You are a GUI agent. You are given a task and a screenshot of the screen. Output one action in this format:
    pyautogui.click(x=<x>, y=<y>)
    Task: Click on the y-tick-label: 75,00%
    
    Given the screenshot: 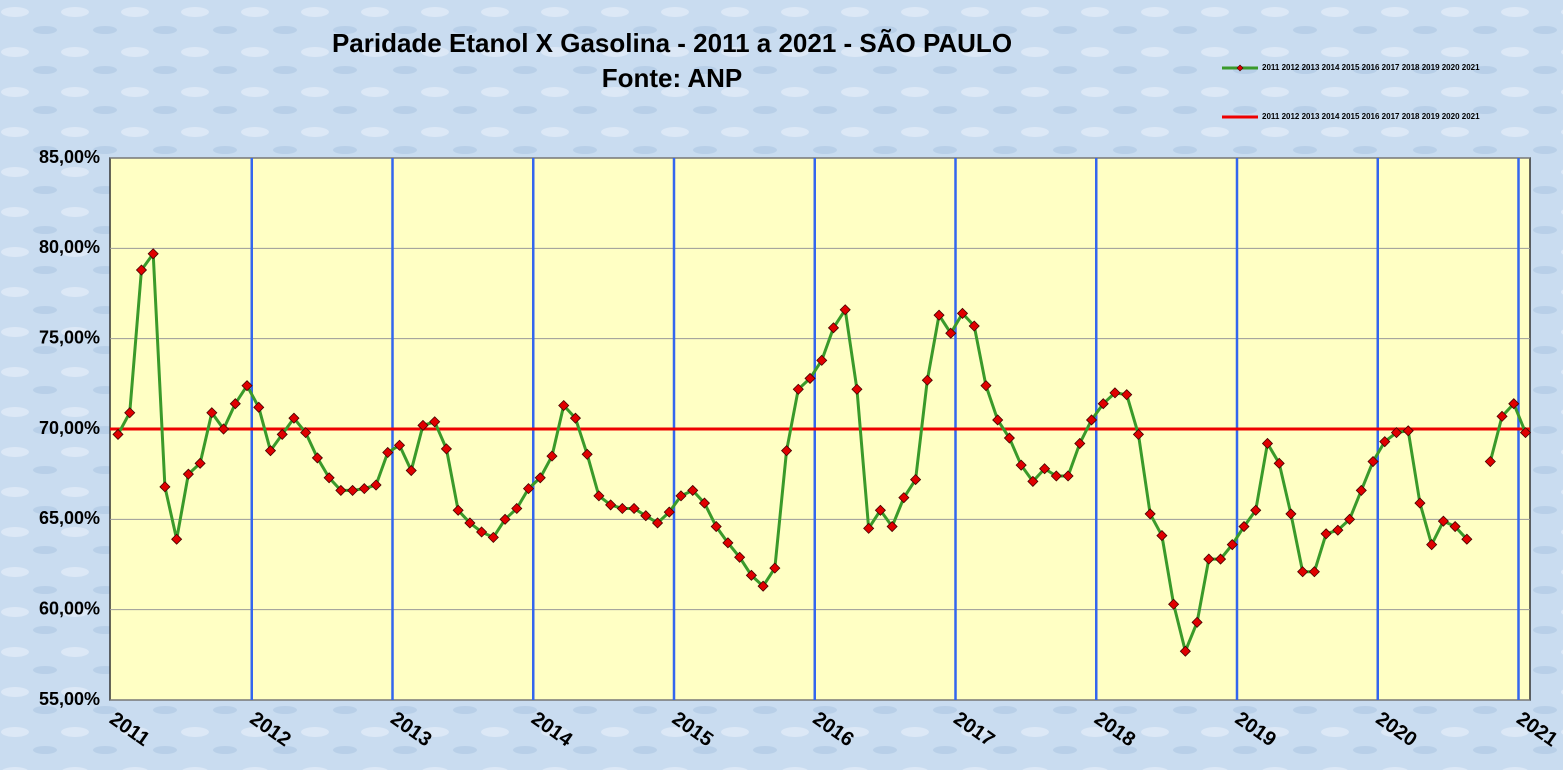 What is the action you would take?
    pyautogui.click(x=69, y=337)
    